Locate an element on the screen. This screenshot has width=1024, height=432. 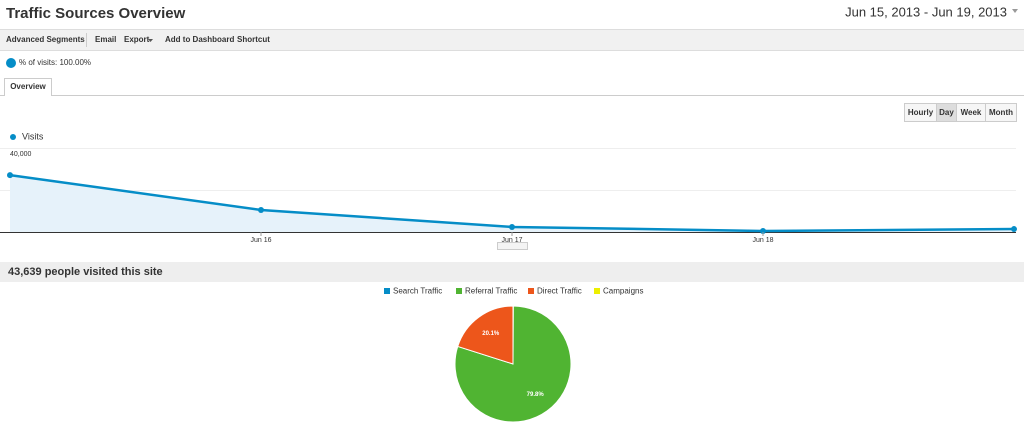
segment-icon is located at coordinates (11, 63).